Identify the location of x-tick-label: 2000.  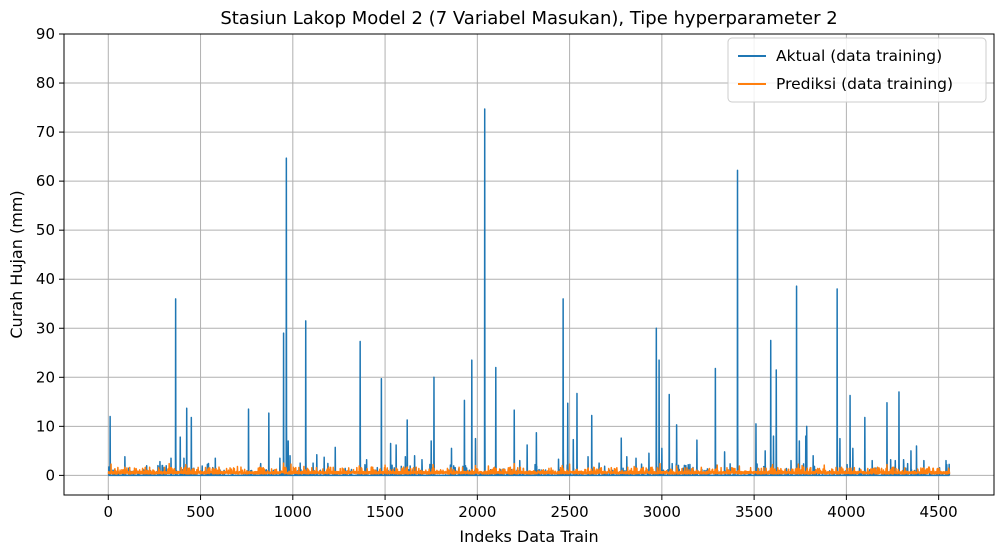
(477, 512).